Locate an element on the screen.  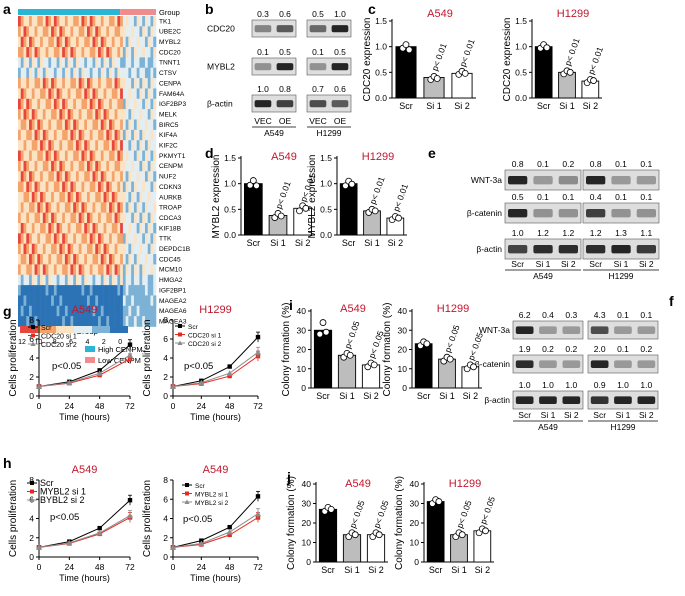
gene-label-CDCA3: CDCA3 is located at coordinates (170, 218).